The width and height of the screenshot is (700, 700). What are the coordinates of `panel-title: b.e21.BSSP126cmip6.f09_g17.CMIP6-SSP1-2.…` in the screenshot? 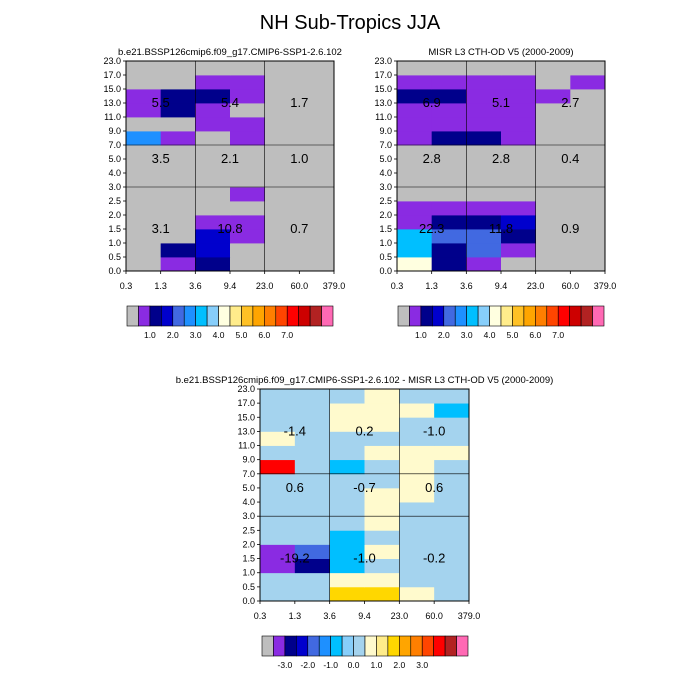 It's located at (230, 52).